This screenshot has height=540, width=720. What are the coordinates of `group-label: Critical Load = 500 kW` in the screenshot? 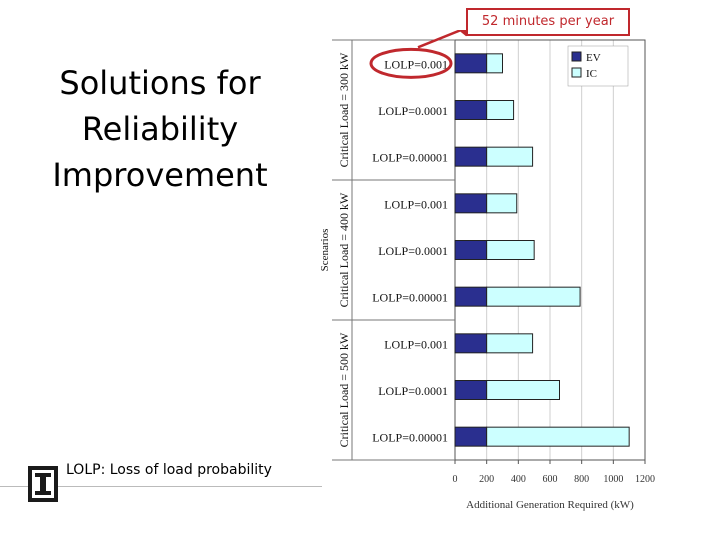 It's located at (344, 389).